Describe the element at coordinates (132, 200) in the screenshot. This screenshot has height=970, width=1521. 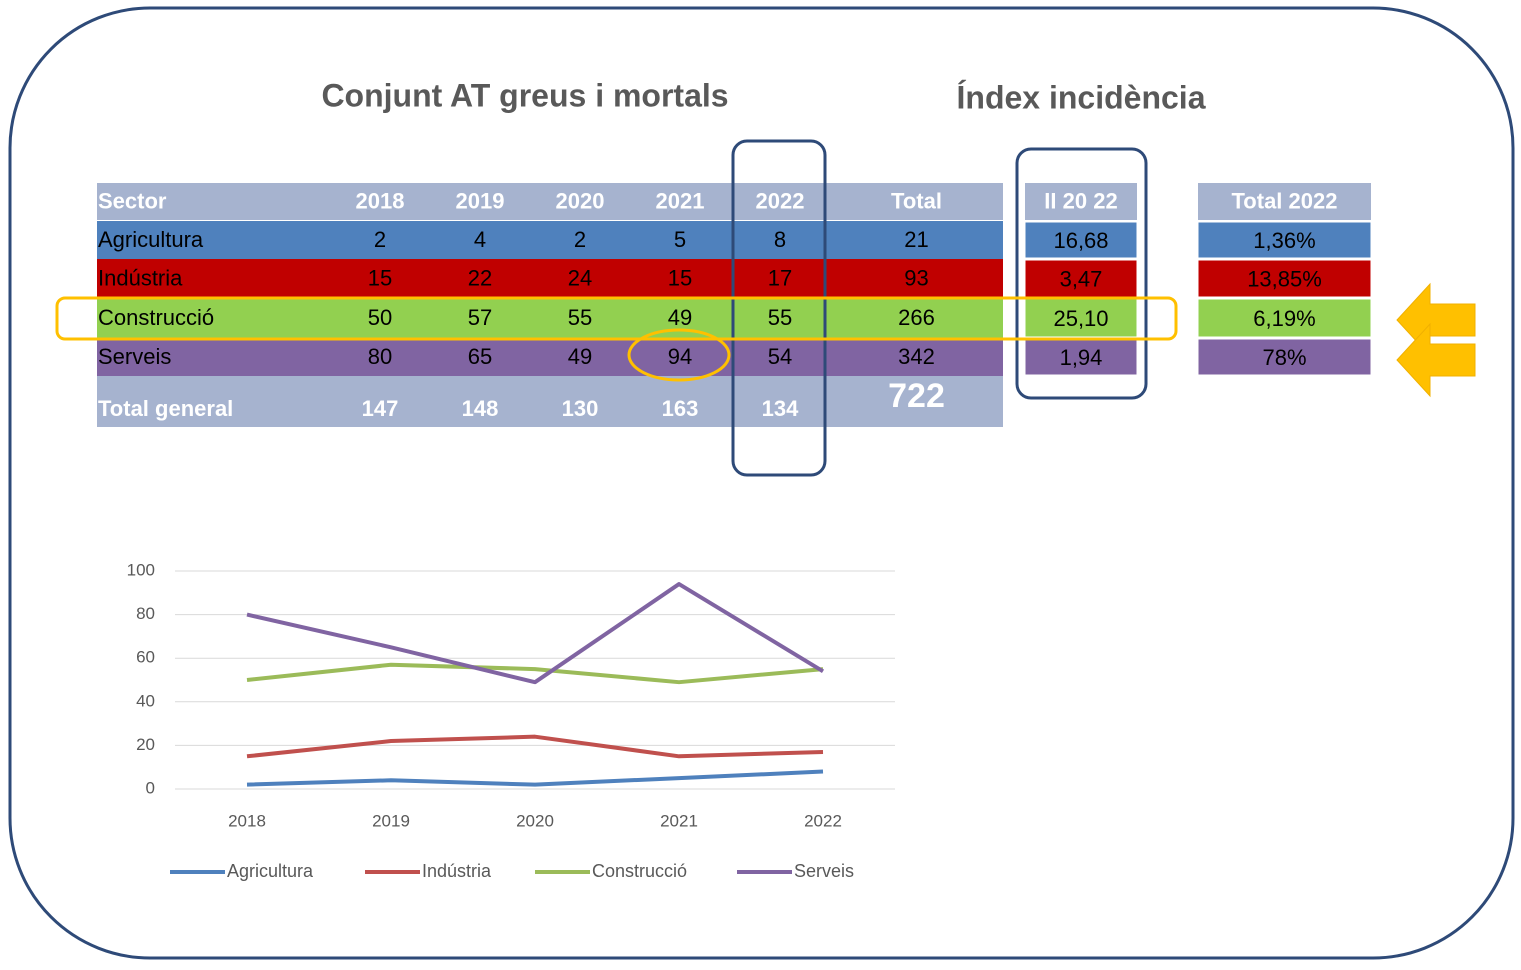
I see `cell-text: Sector` at that location.